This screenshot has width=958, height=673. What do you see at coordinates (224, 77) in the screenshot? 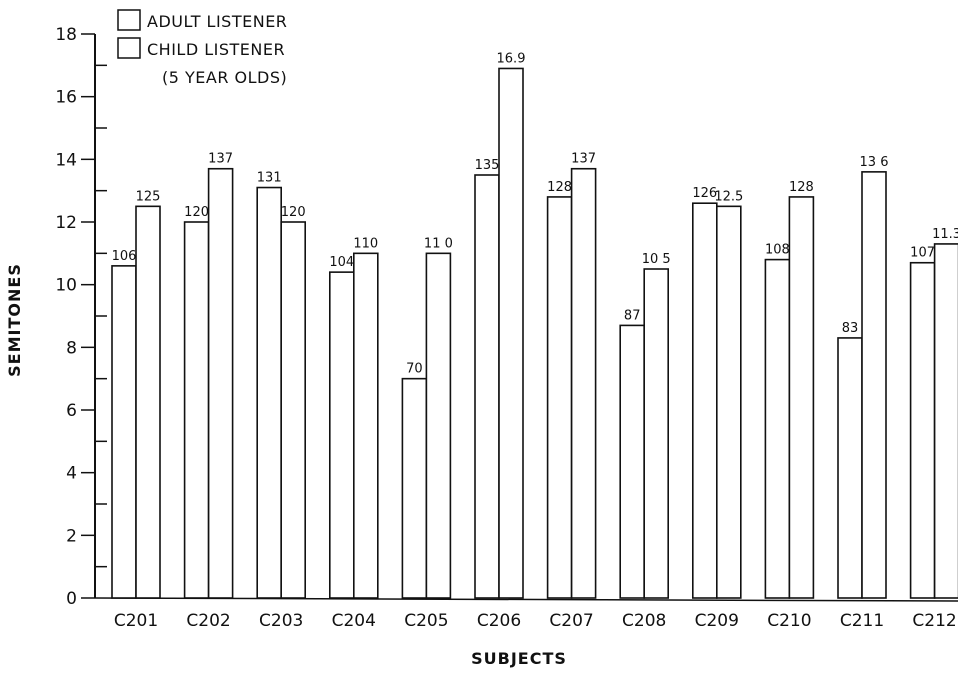
I see `legend-label-child-line2: (5 YEAR OLDS)` at bounding box center [224, 77].